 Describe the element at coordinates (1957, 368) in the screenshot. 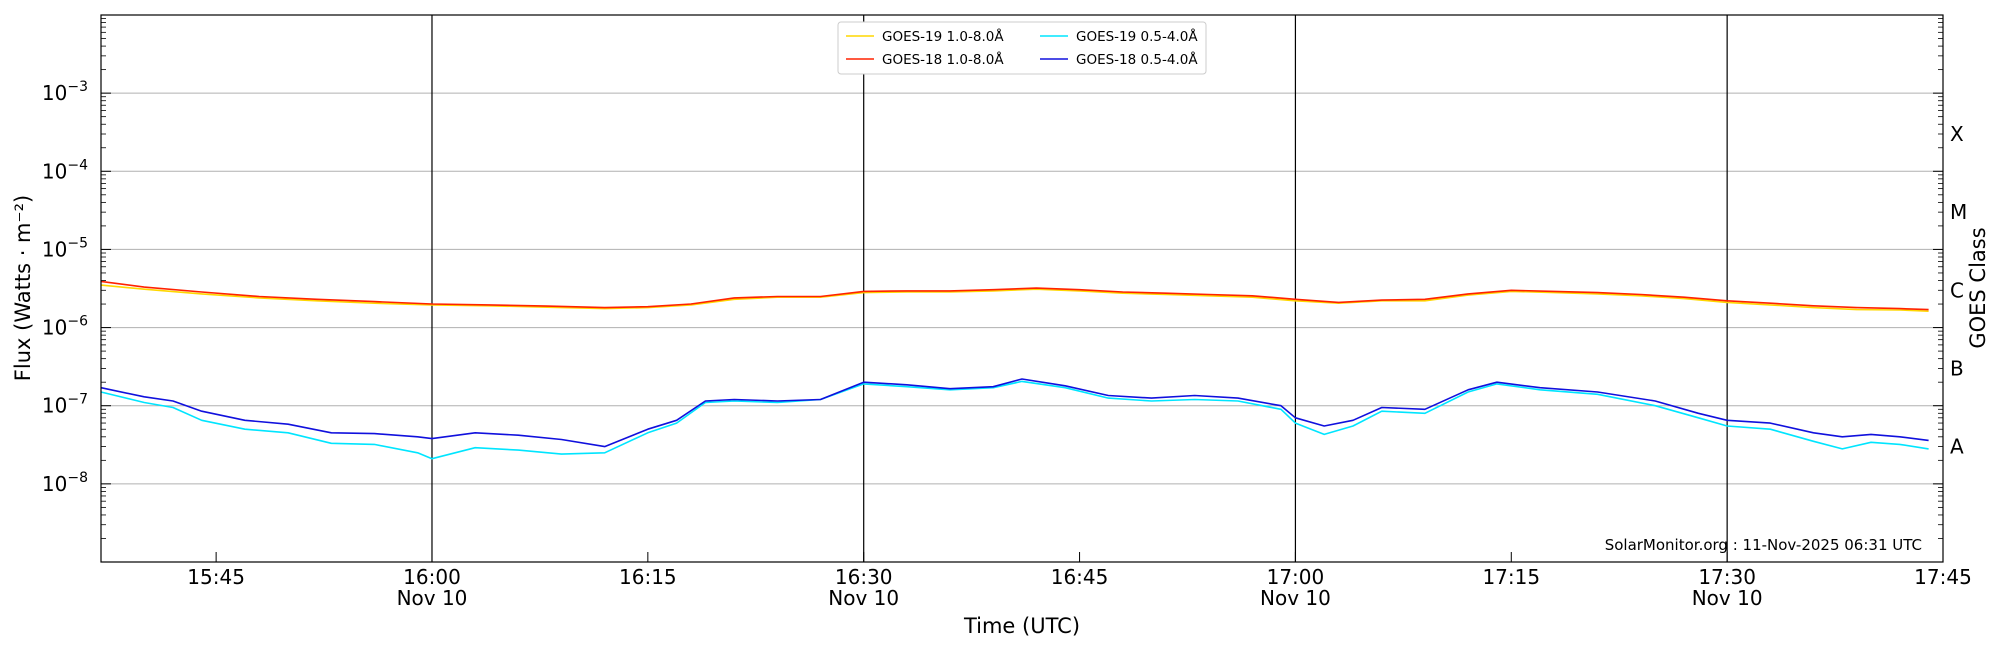

I see `goes-class-label: B` at that location.